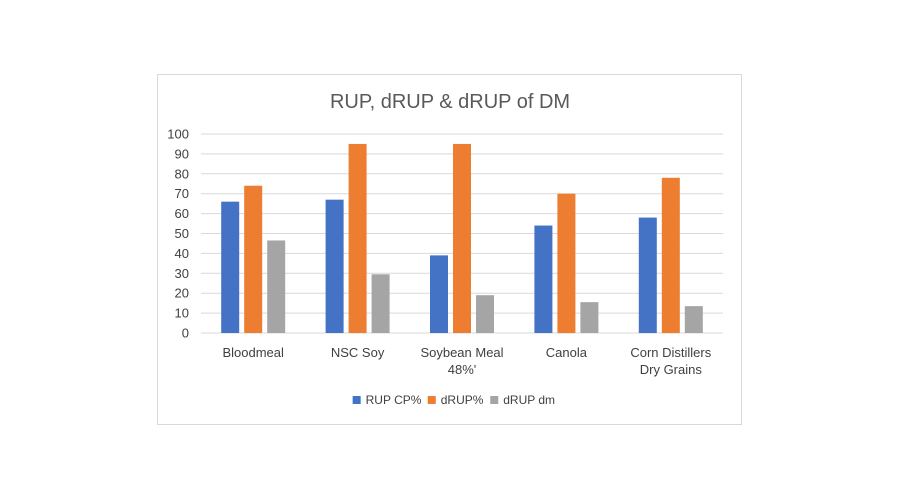 Image resolution: width=900 pixels, height=500 pixels. Describe the element at coordinates (567, 352) in the screenshot. I see `x-category-label: Canola` at that location.